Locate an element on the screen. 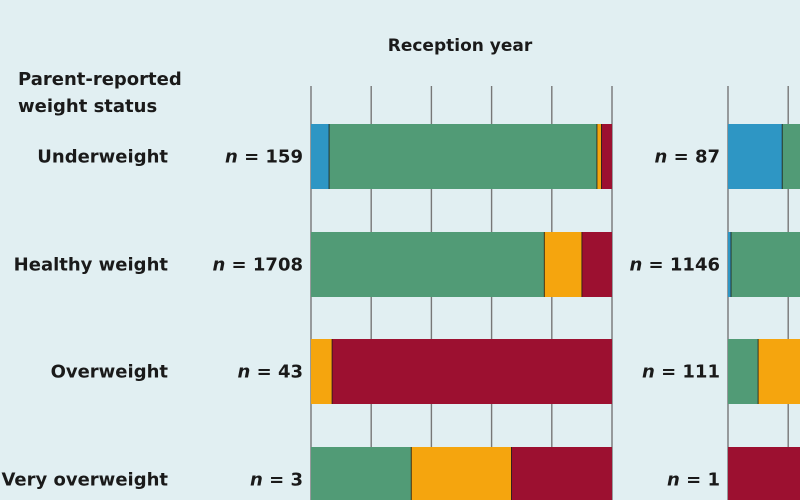 This screenshot has width=800, height=500. row-header-line-1: Parent-reported is located at coordinates (100, 79).